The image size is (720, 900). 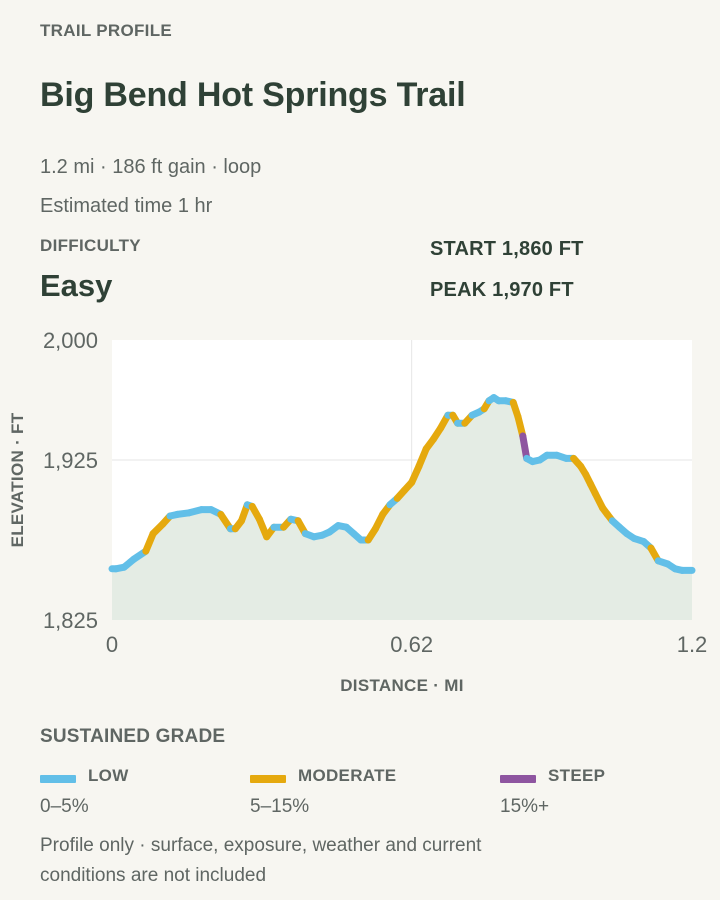 I want to click on legend-range-low: 0–5%, so click(x=64, y=806).